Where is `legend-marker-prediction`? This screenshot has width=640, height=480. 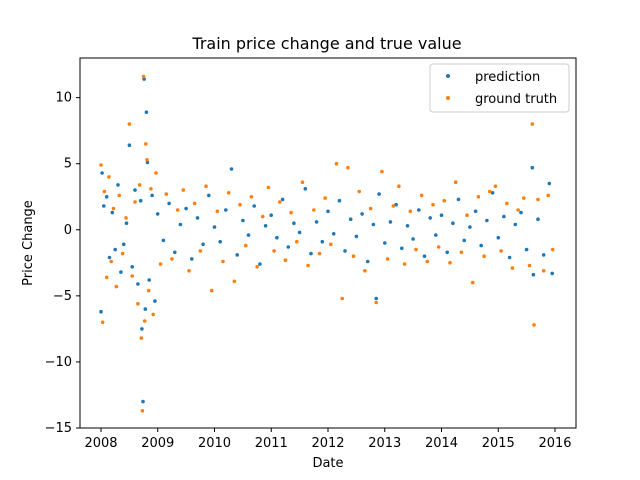 legend-marker-prediction is located at coordinates (448, 76).